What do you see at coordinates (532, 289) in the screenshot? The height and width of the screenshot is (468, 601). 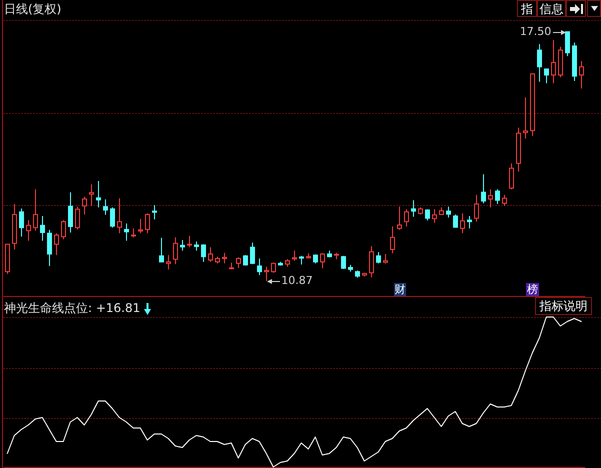 I see `text: 榜` at bounding box center [532, 289].